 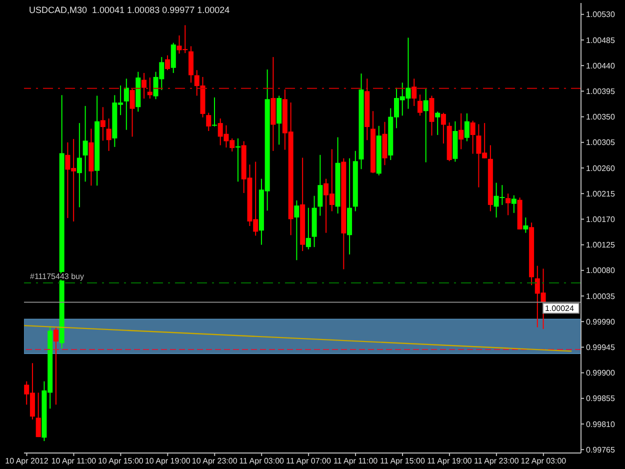 What do you see at coordinates (559, 309) in the screenshot?
I see `ref-line-label: 1.00024` at bounding box center [559, 309].